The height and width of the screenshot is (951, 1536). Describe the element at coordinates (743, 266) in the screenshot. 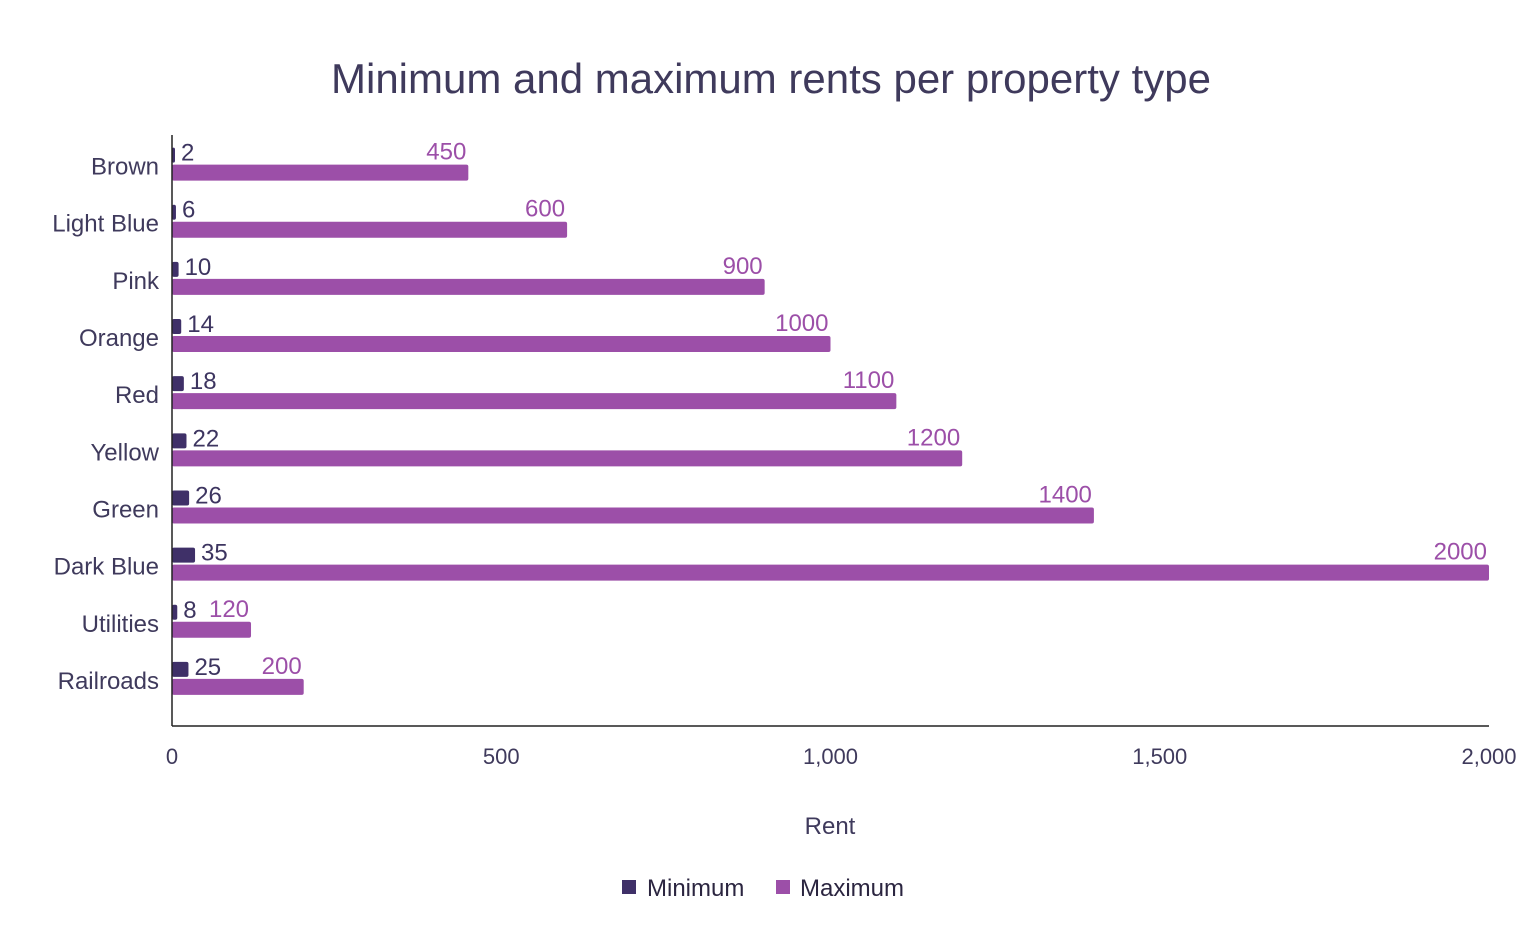

I see `data-label-maximum: 900` at that location.